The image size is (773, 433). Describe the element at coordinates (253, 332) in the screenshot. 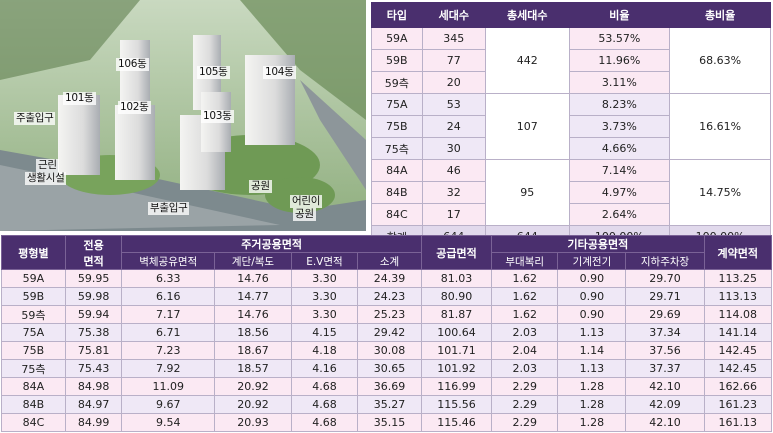

I see `stairs-cell: 18.56` at that location.